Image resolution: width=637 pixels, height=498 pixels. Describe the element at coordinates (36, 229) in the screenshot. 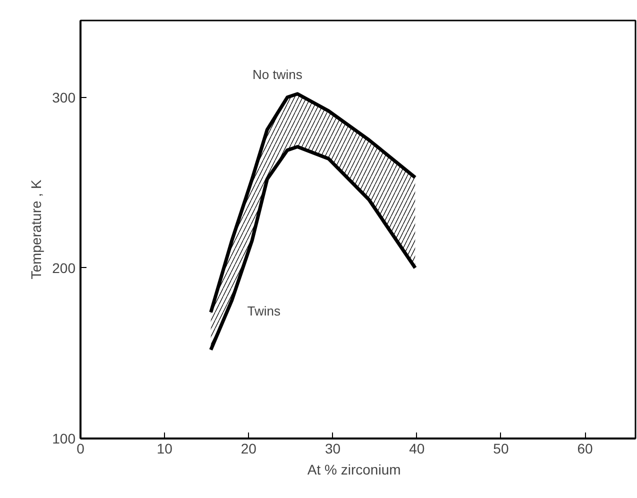

I see `y-axis-title: Temperature , K` at that location.